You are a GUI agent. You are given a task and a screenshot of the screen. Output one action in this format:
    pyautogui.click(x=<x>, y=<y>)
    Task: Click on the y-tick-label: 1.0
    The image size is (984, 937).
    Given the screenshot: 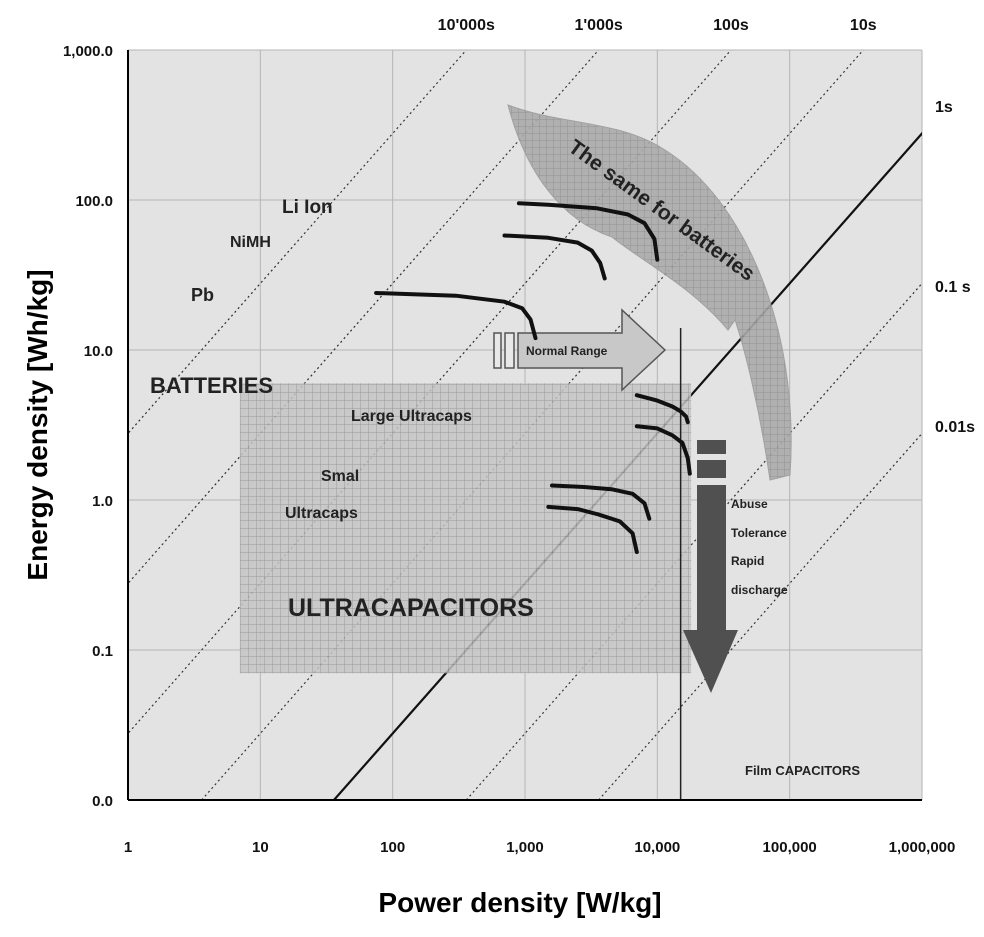 What is the action you would take?
    pyautogui.click(x=102, y=501)
    